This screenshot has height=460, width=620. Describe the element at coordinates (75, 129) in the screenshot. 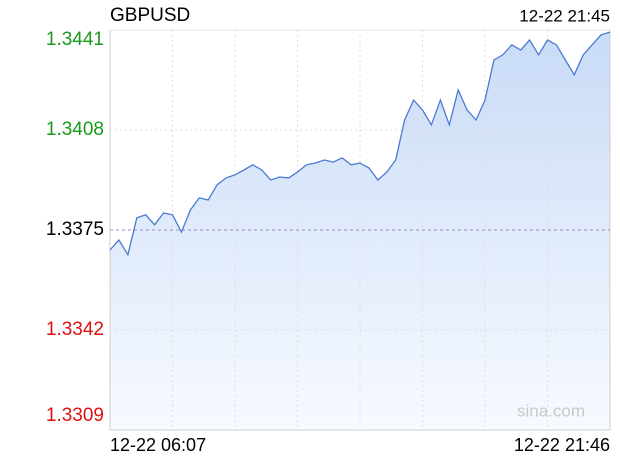

I see `y-tick-label: 1.3408` at that location.